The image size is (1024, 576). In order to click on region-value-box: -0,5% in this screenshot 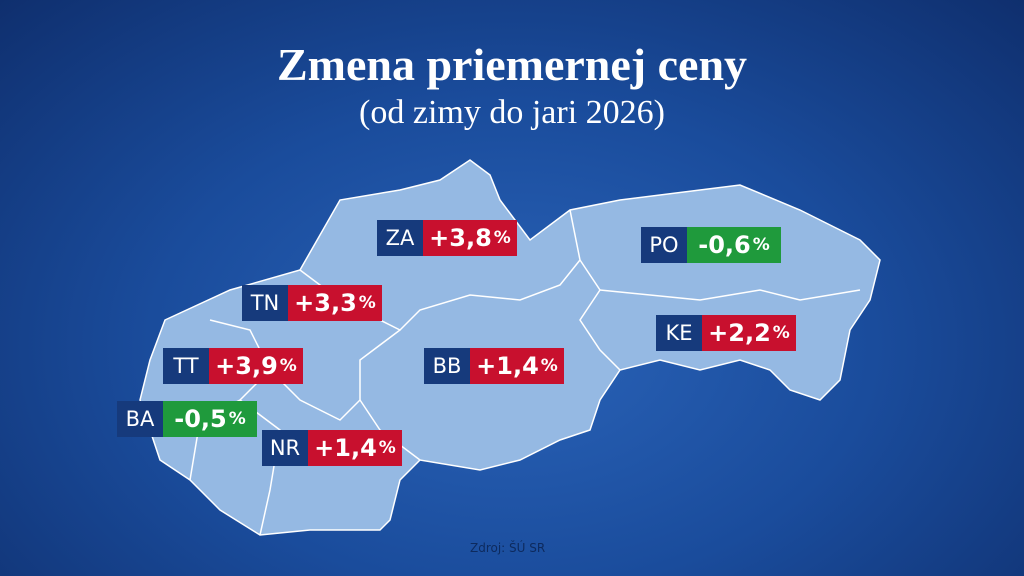, I will do `click(210, 419)`.